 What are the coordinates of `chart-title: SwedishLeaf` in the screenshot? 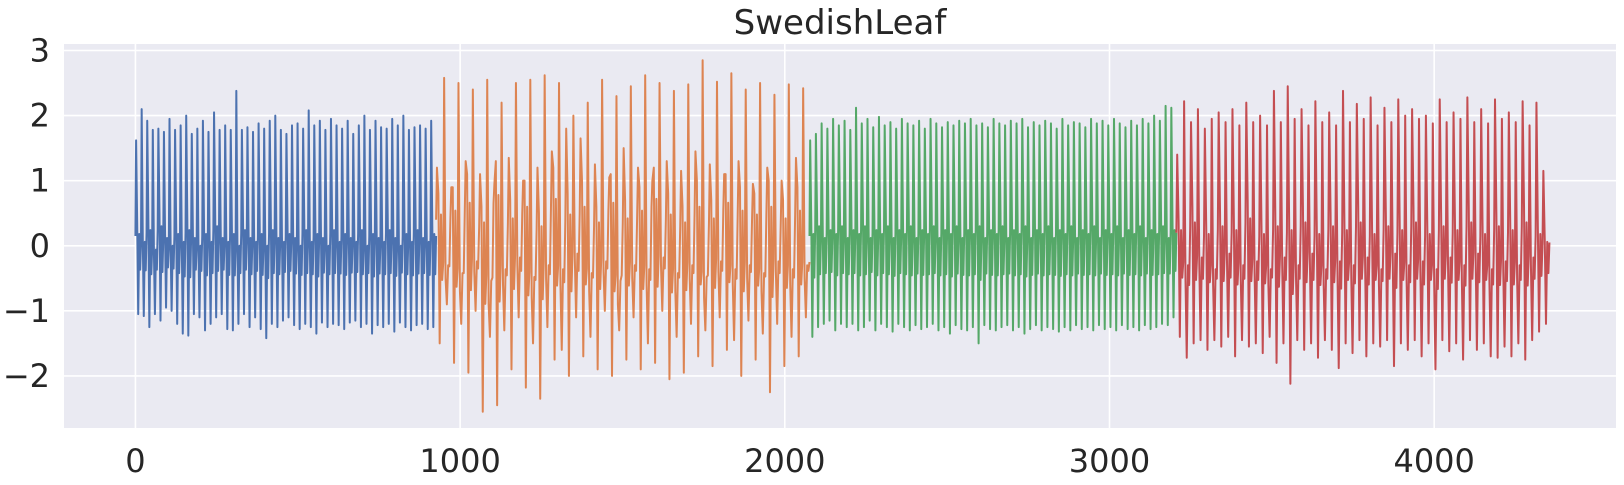 It's located at (841, 23).